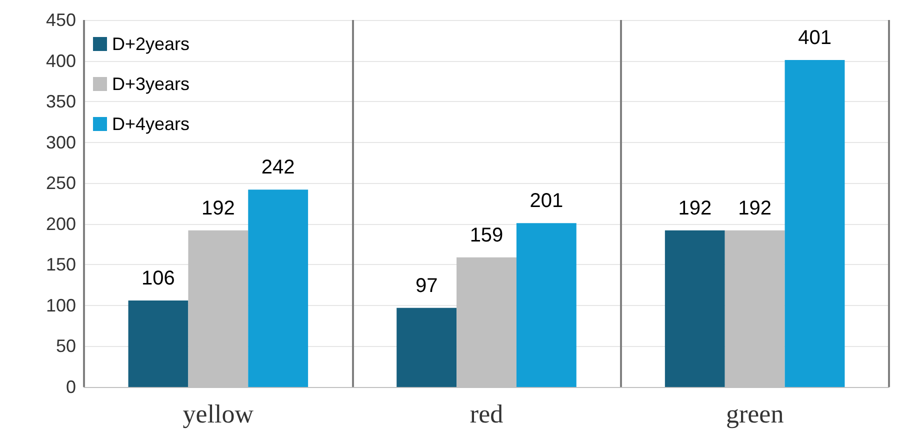 The image size is (917, 439). What do you see at coordinates (61, 183) in the screenshot?
I see `y-tick-label: 250` at bounding box center [61, 183].